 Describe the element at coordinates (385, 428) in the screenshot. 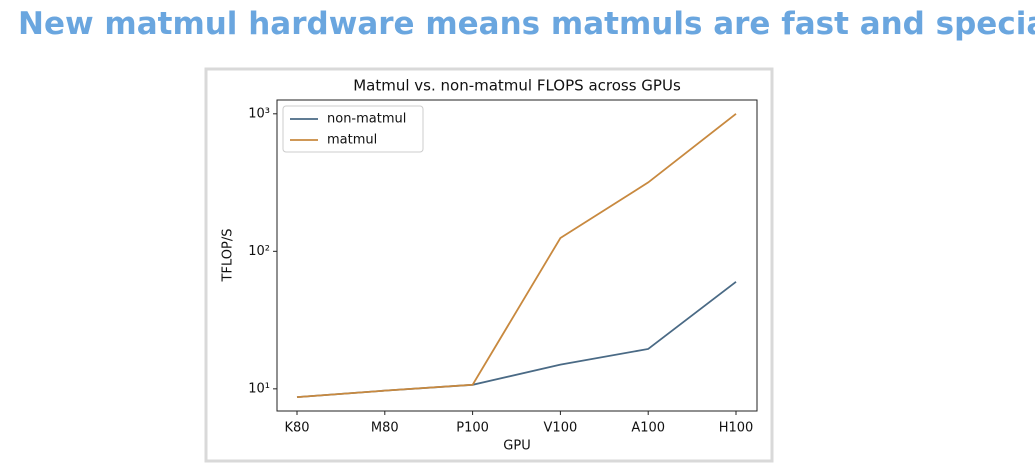

I see `x-tick-label: M80` at that location.